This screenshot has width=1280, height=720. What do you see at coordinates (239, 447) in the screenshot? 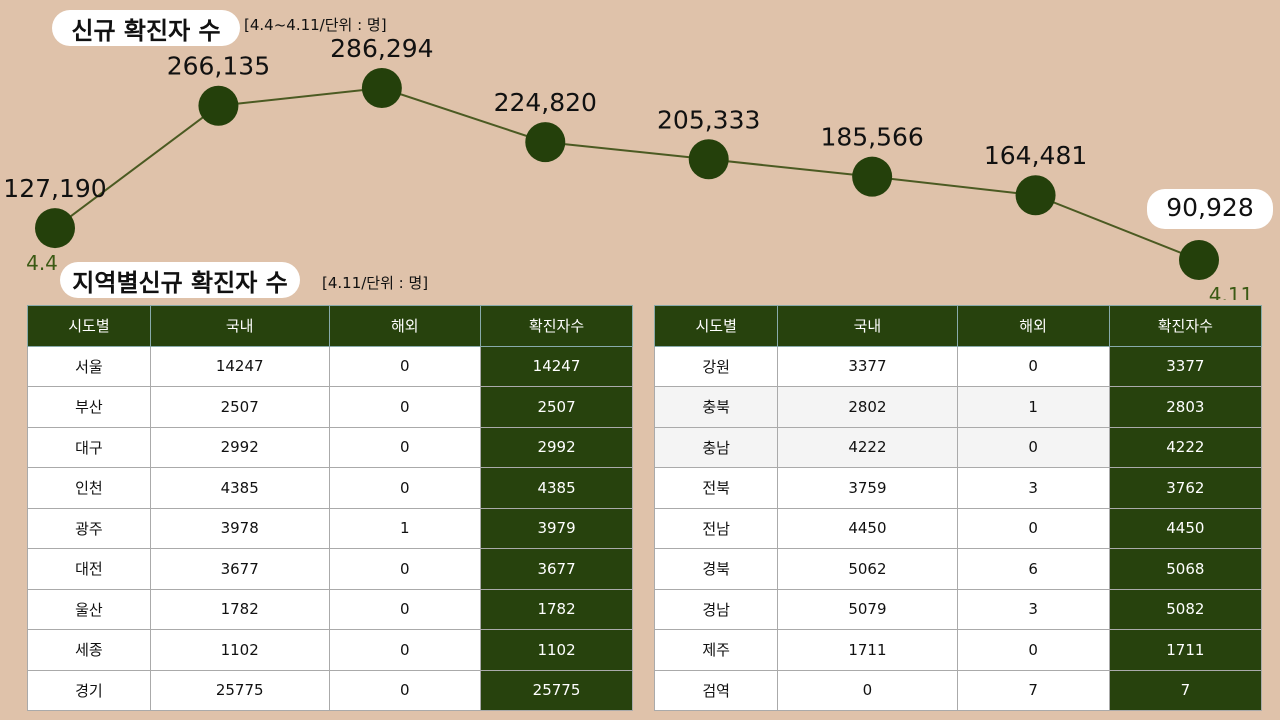
I see `cell: 2992` at bounding box center [239, 447].